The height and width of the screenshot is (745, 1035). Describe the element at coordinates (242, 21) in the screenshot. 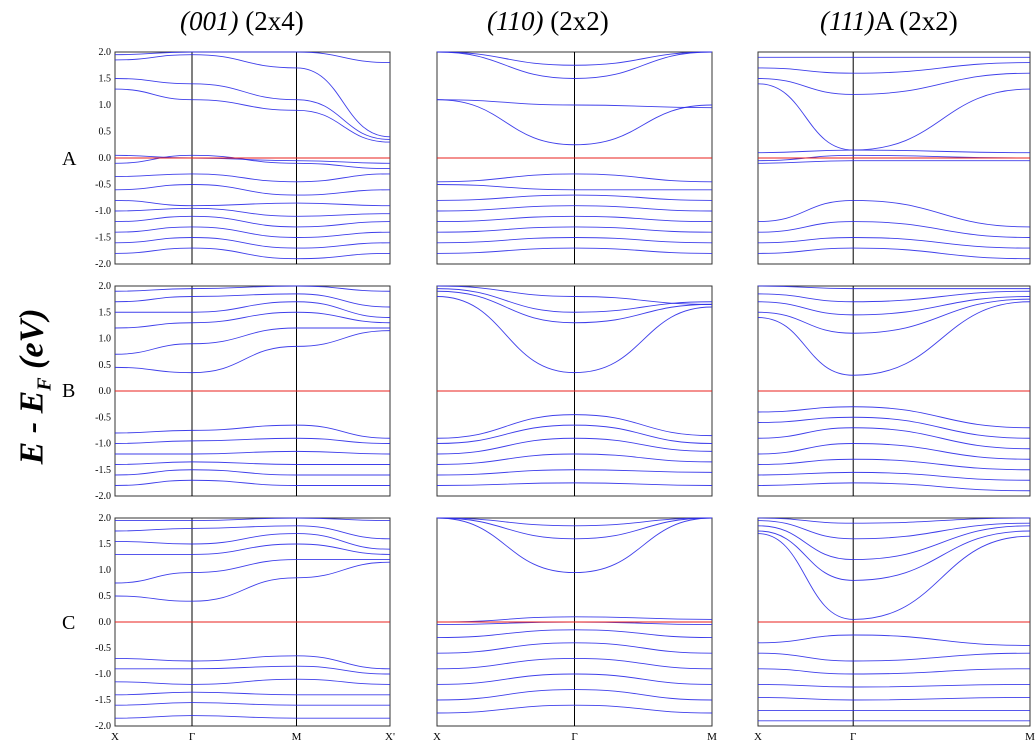

I see `column-title-001: (001) (2x4)` at that location.